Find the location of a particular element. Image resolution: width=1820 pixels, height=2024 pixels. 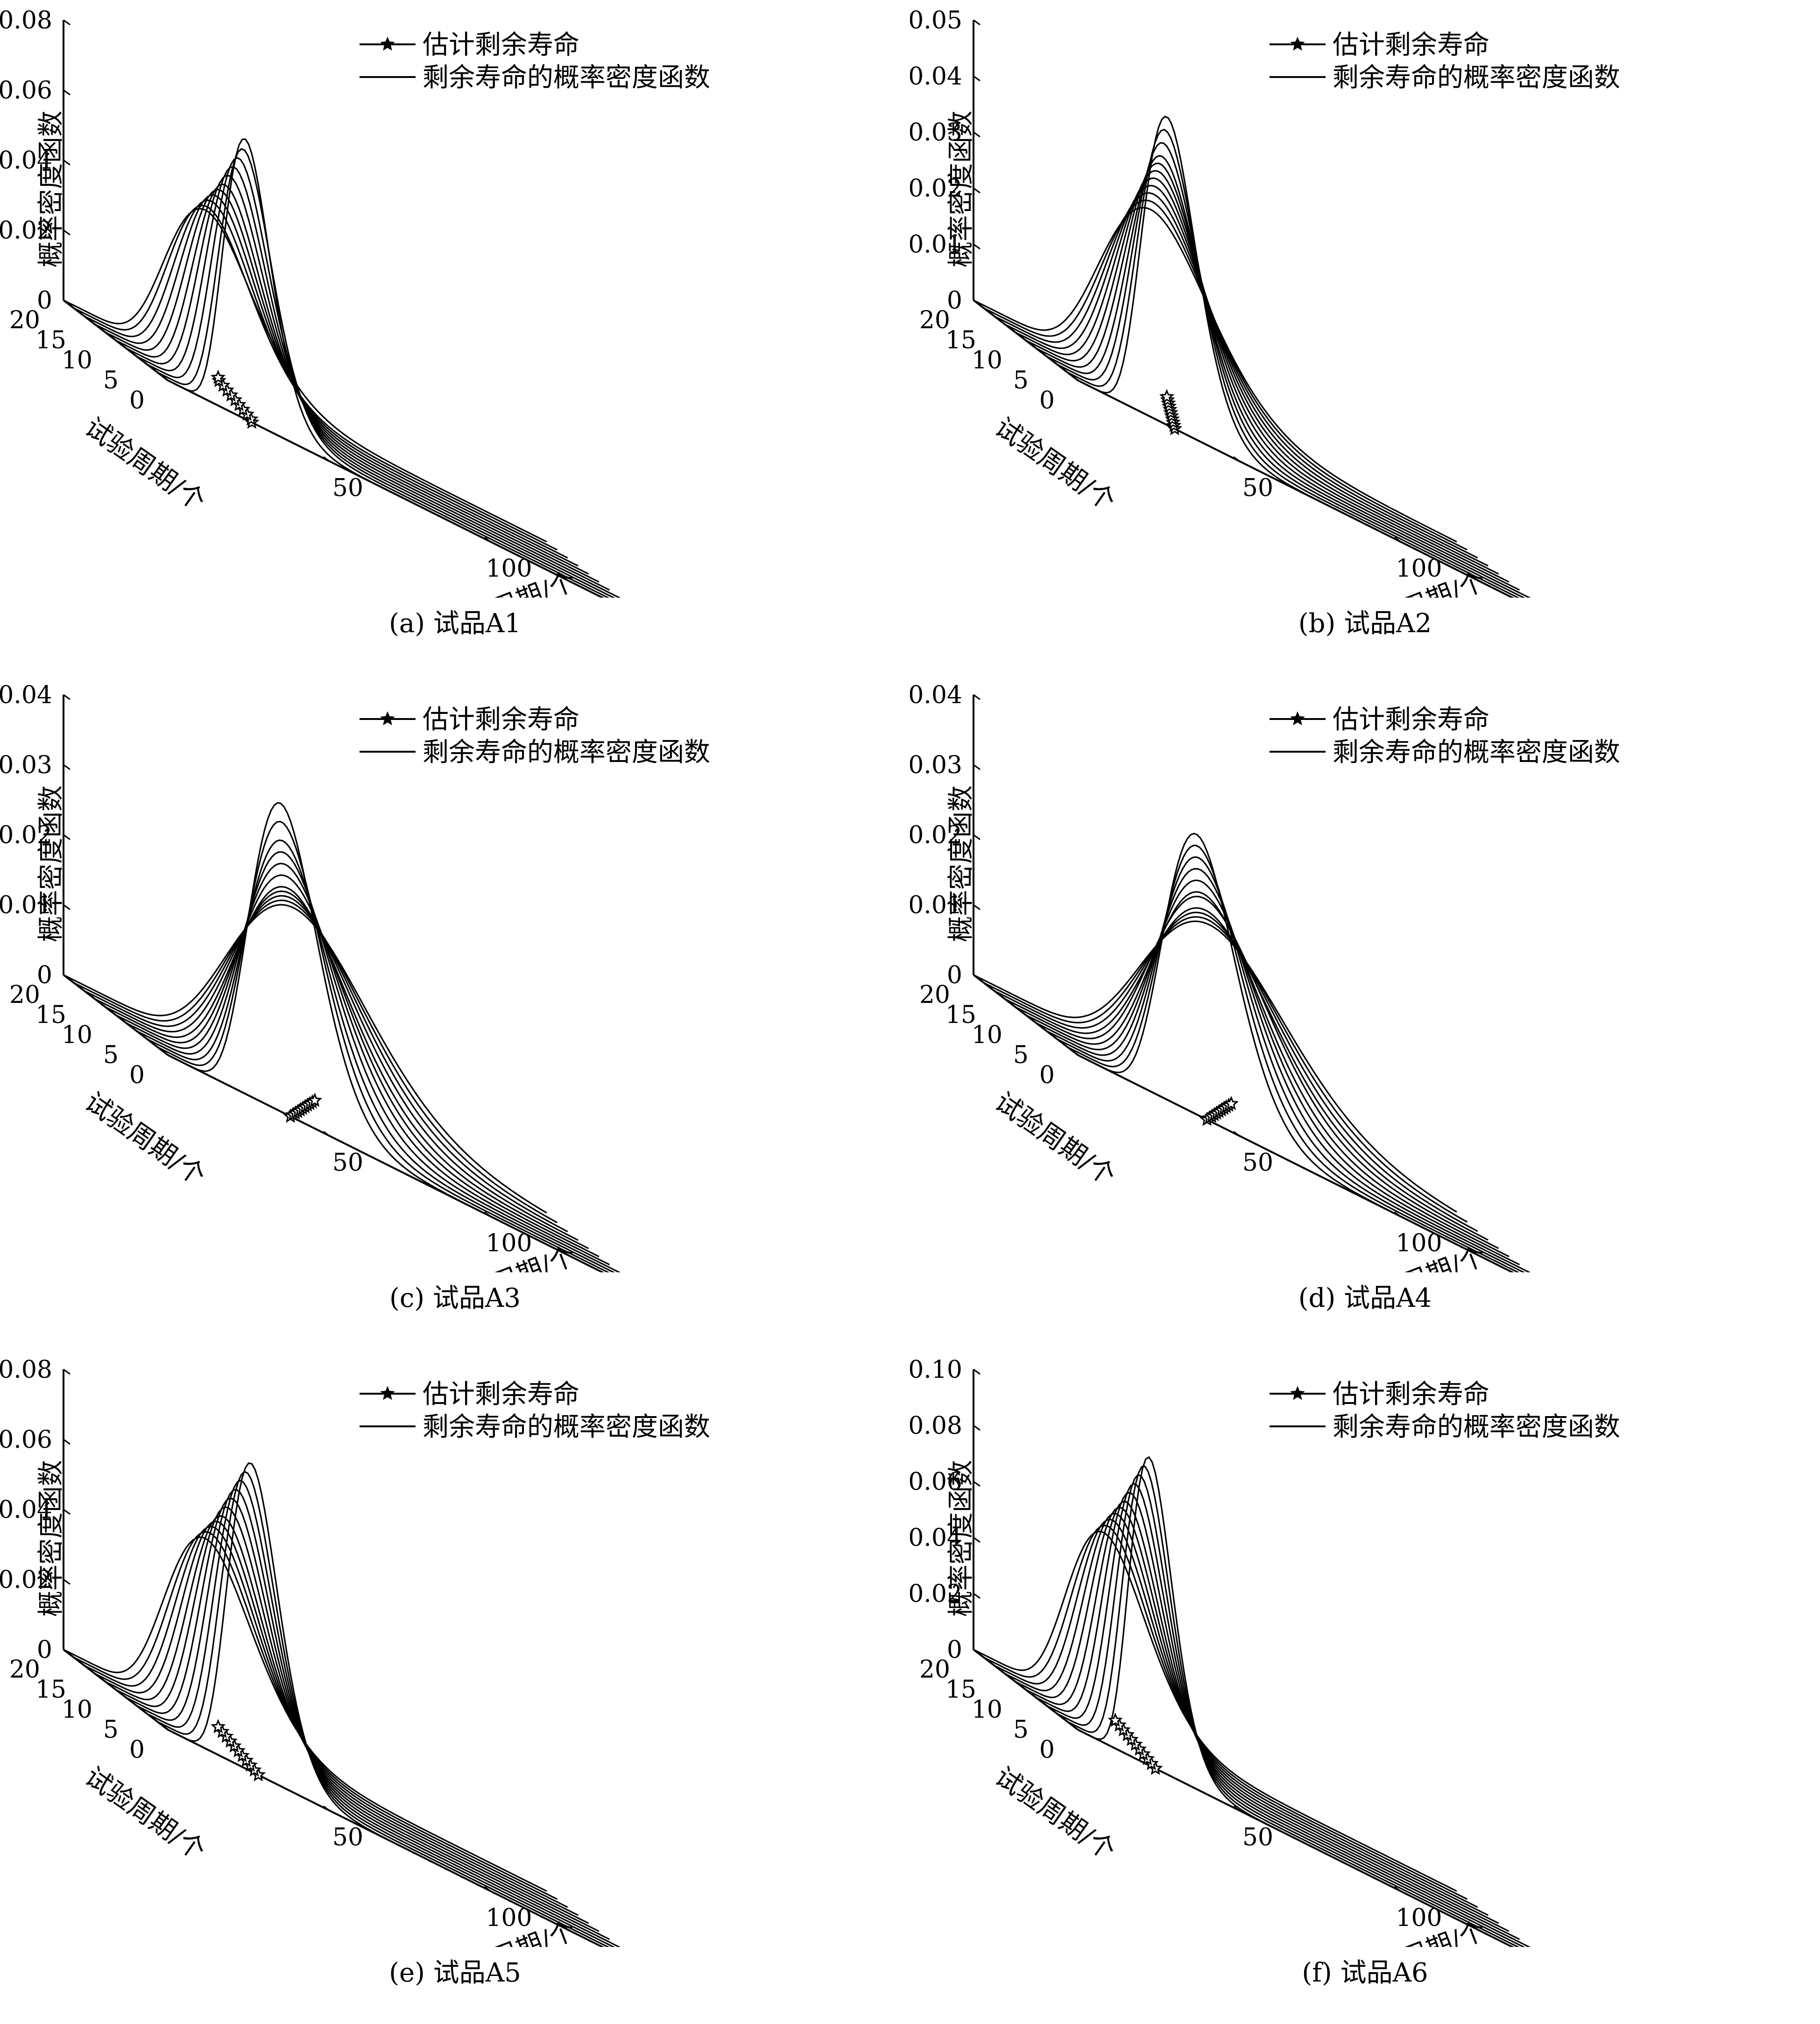

legend-label: 剩余寿命的概率密度函数 is located at coordinates (1476, 1427).